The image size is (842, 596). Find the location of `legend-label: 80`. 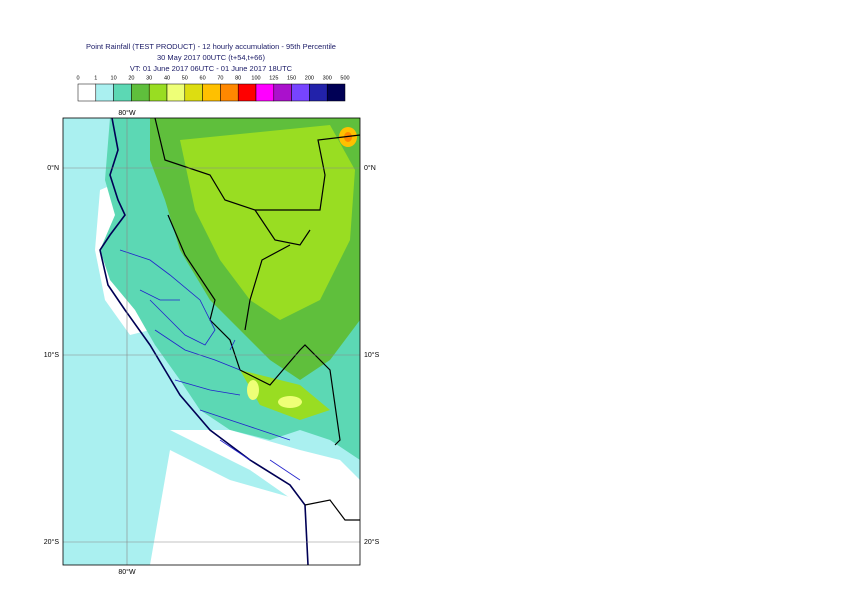

legend-label: 80 is located at coordinates (238, 78).